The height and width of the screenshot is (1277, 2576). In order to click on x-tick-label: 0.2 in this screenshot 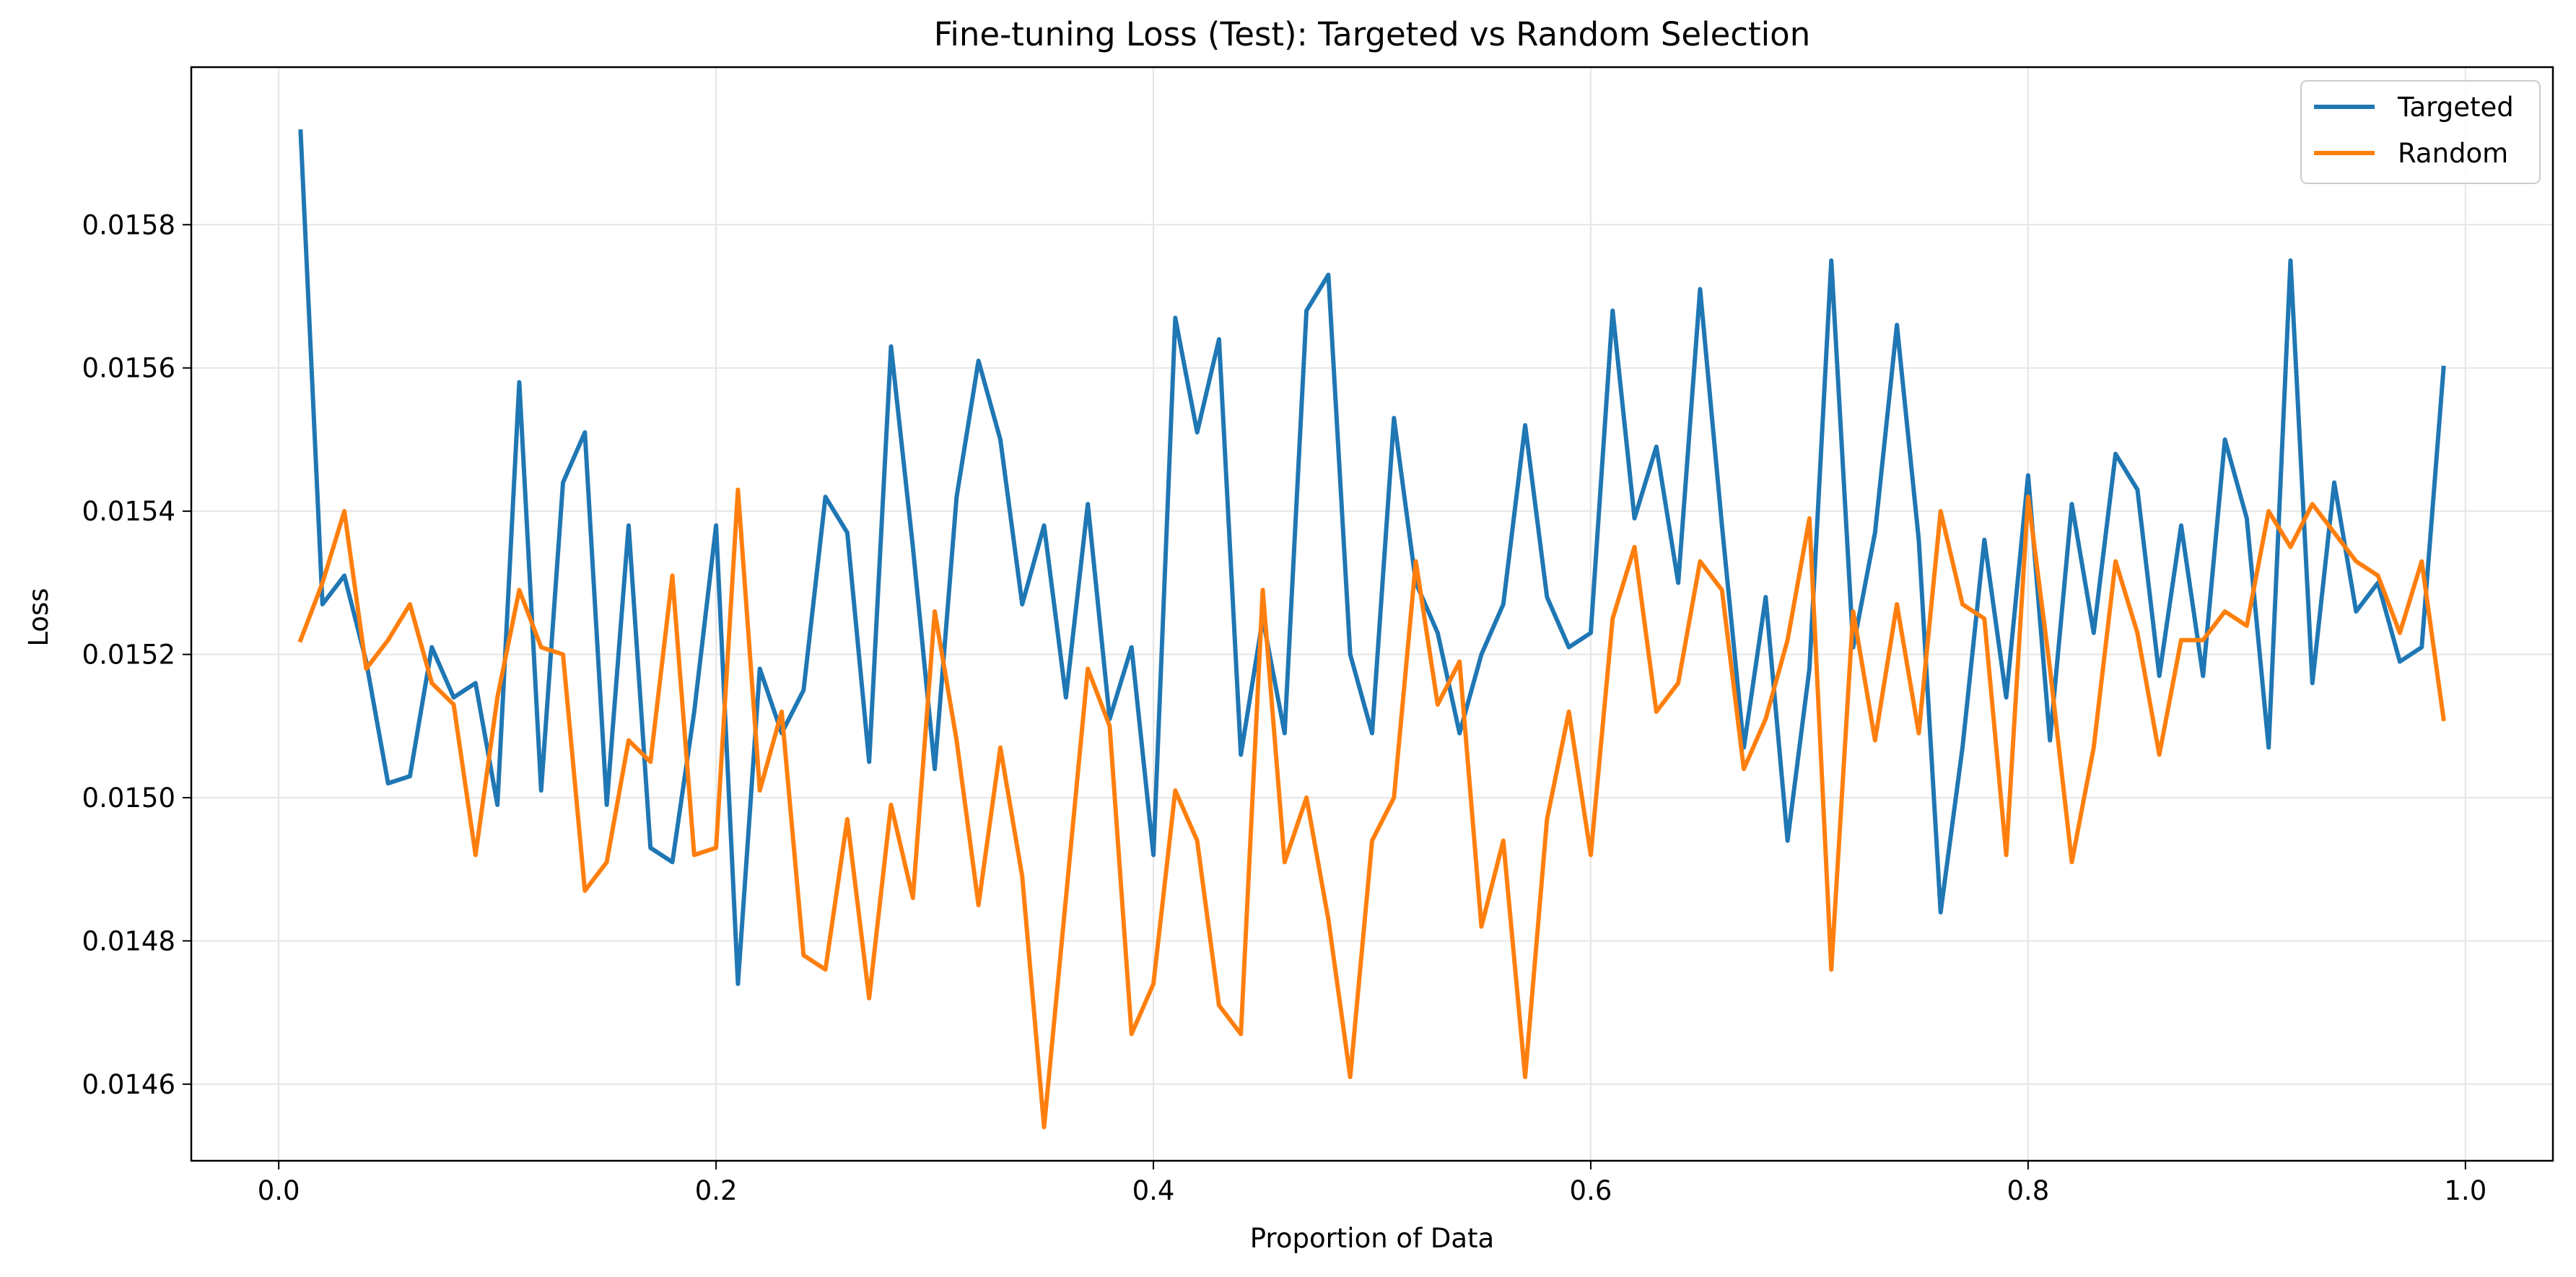, I will do `click(716, 1190)`.